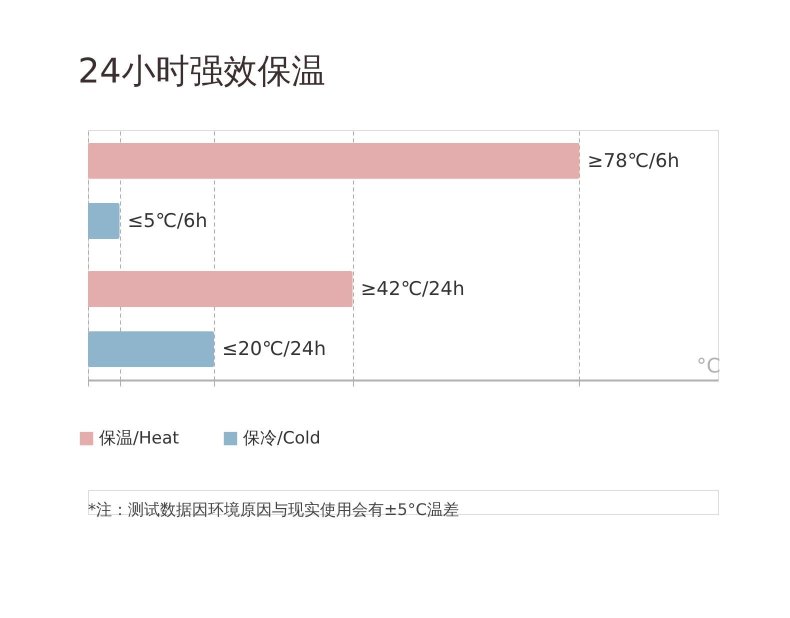 This screenshot has width=790, height=618. Describe the element at coordinates (633, 161) in the screenshot. I see `data-label: ≥78℃/6h` at that location.